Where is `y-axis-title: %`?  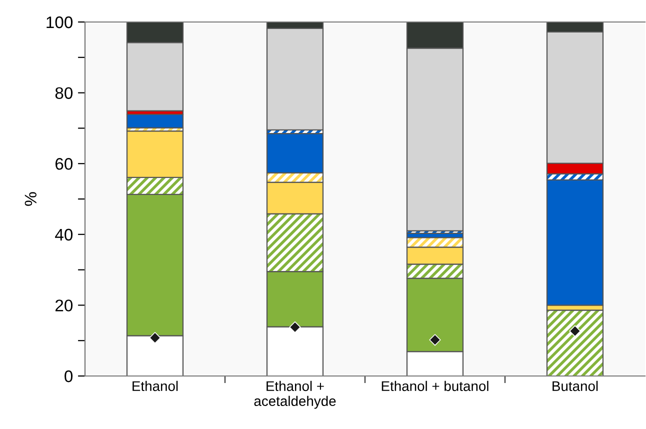 y-axis-title: % is located at coordinates (30, 199).